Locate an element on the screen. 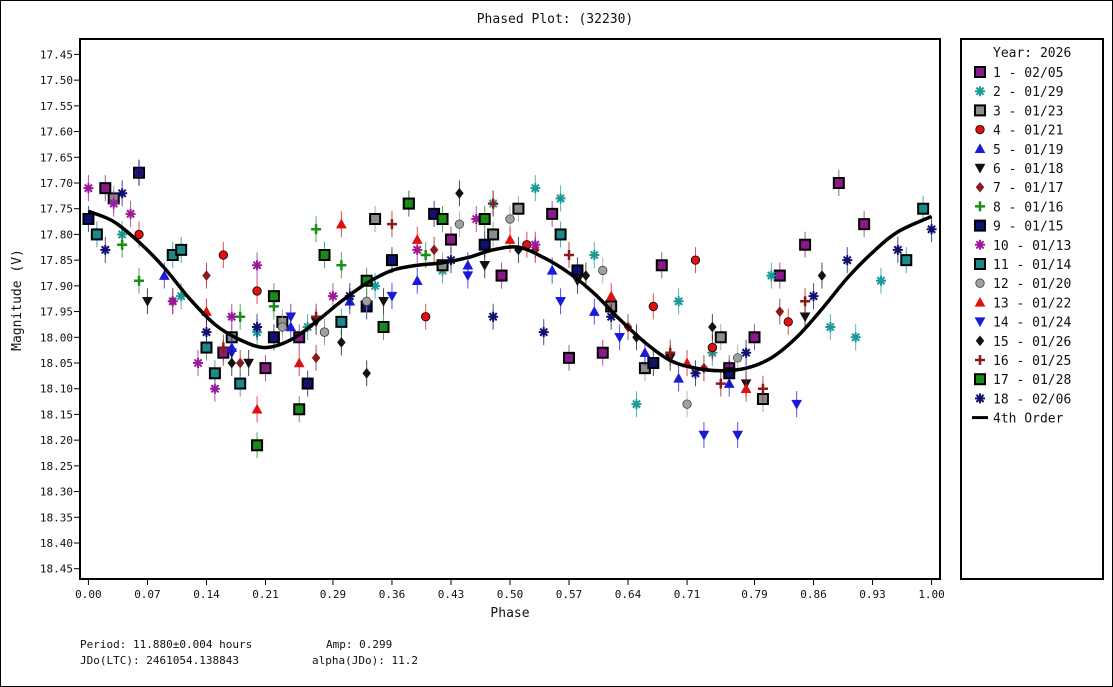 Image resolution: width=1113 pixels, height=687 pixels. x-tick-label: 0.43 is located at coordinates (451, 594).